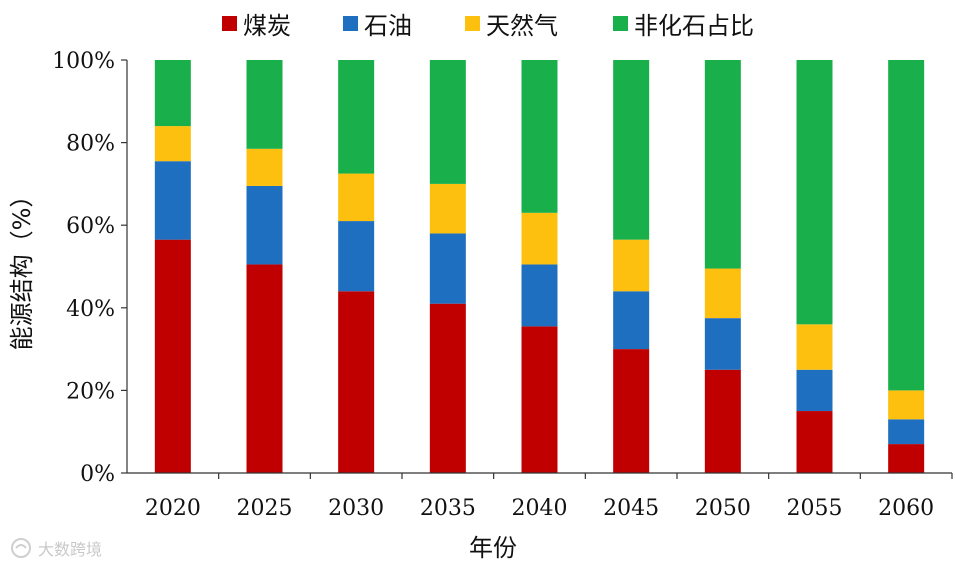 Image resolution: width=955 pixels, height=567 pixels. What do you see at coordinates (694, 25) in the screenshot?
I see `legend-label-nonfossil: 非化石占比` at bounding box center [694, 25].